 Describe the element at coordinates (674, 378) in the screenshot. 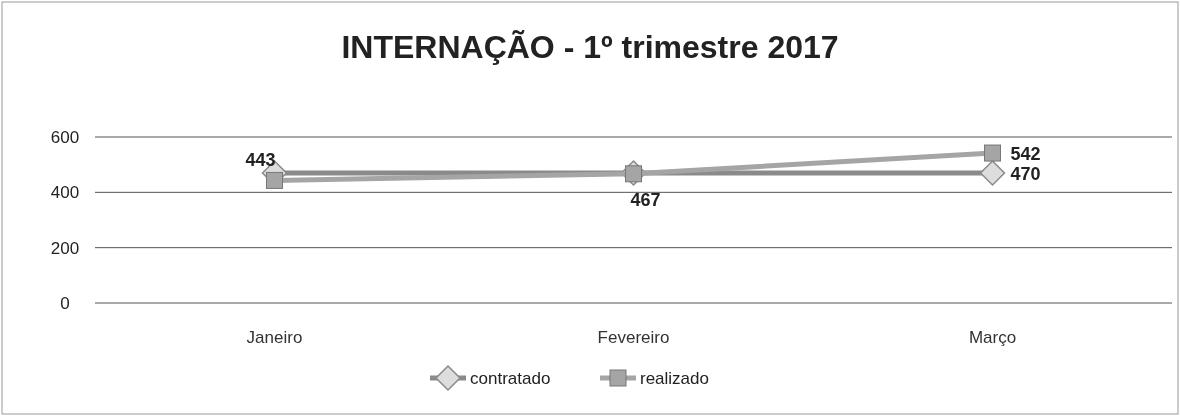

I see `legend-label: realizado` at that location.